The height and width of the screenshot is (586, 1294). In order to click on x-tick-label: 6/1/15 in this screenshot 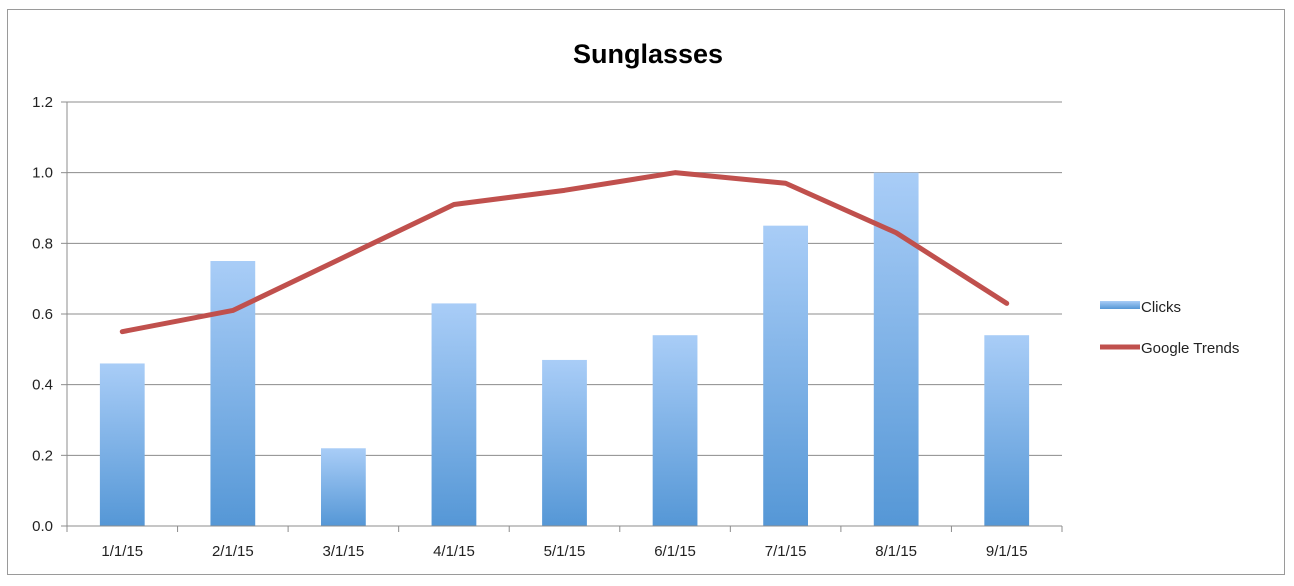, I will do `click(675, 551)`.